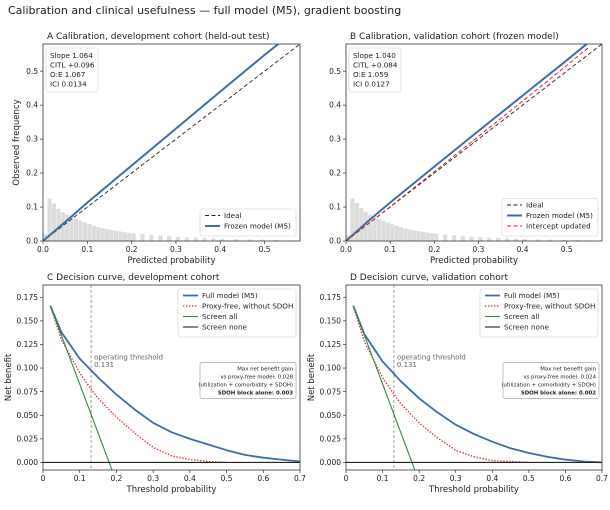  Describe the element at coordinates (256, 377) in the screenshot. I see `net-benefit-annotation-line: vs proxy-free model: 0.028` at that location.